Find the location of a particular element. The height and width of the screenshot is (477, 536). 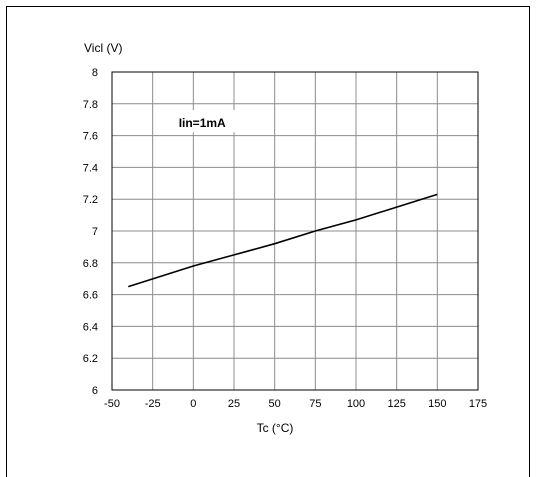

x-tick-label-2: 0 is located at coordinates (193, 404).